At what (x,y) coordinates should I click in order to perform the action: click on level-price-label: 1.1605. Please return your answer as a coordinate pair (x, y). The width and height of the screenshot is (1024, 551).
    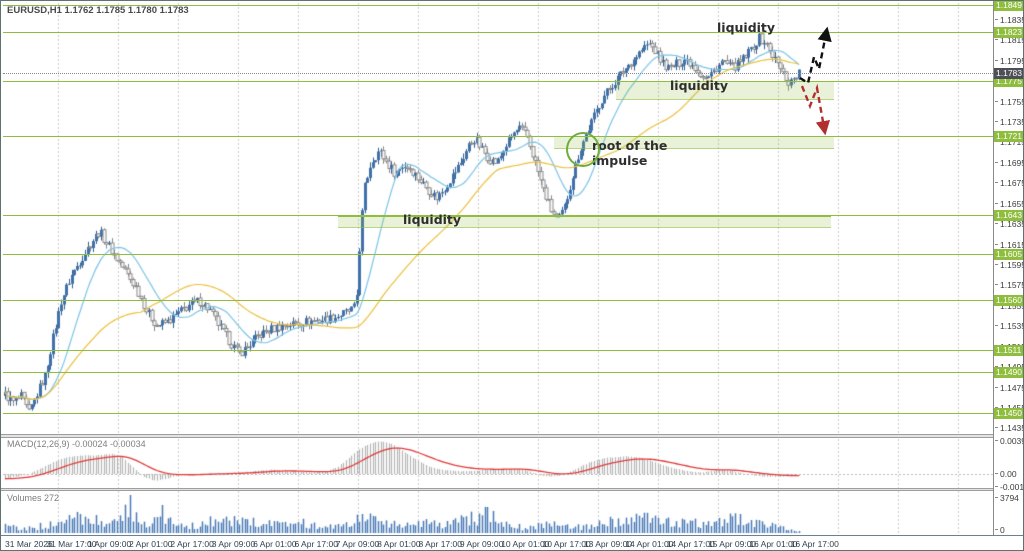
    Looking at the image, I should click on (1008, 255).